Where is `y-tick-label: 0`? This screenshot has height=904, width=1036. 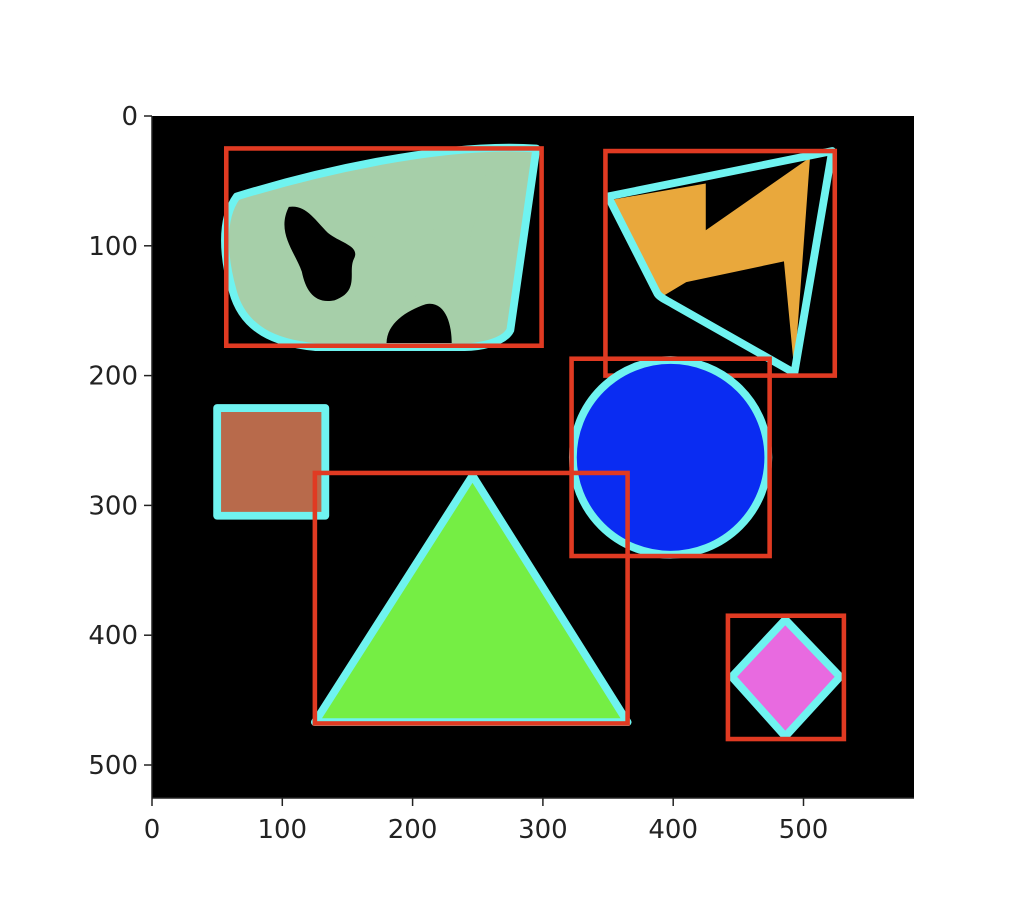
y-tick-label: 0 is located at coordinates (129, 117).